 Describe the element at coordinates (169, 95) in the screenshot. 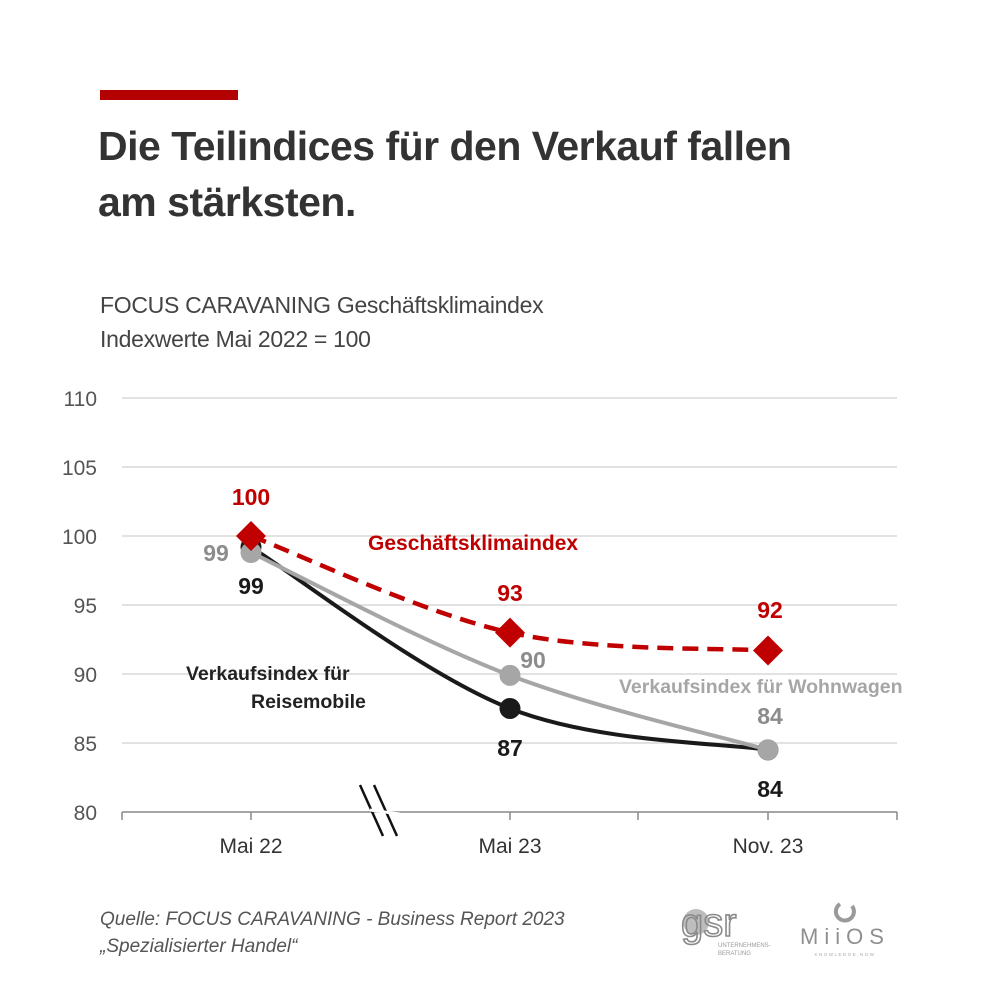

I see `accent-bar` at that location.